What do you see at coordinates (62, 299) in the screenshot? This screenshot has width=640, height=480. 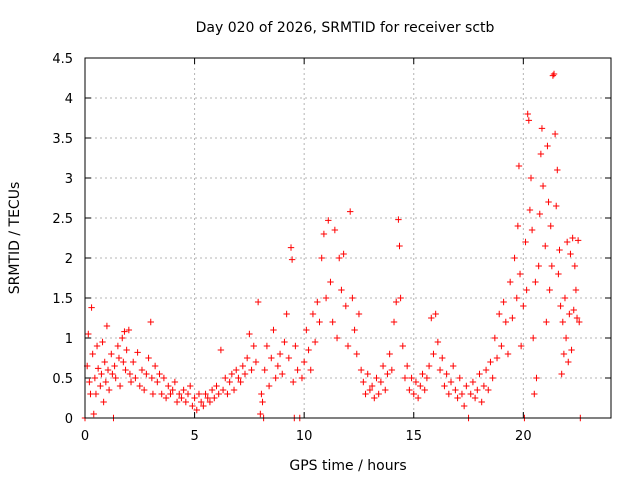 I see `y-tick-label: 1.5` at bounding box center [62, 299].